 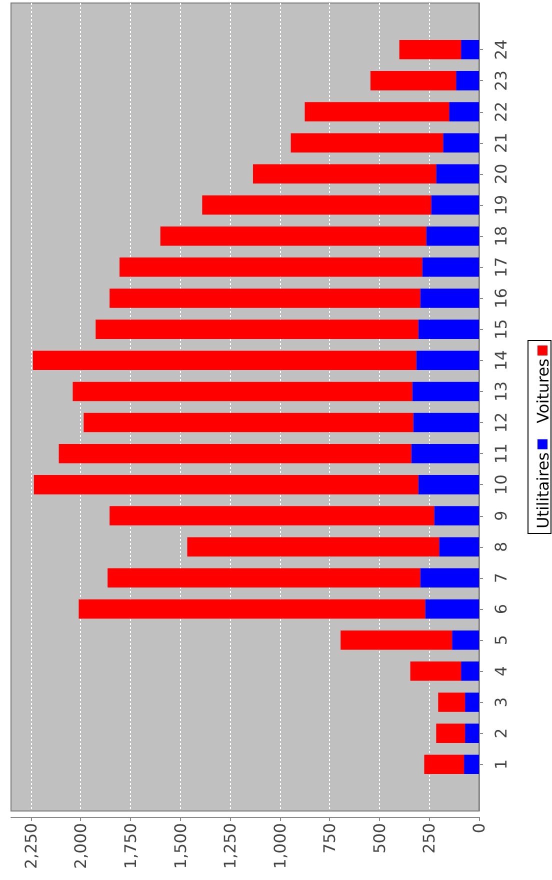 What do you see at coordinates (501, 205) in the screenshot?
I see `y-tick-label: 19` at bounding box center [501, 205].